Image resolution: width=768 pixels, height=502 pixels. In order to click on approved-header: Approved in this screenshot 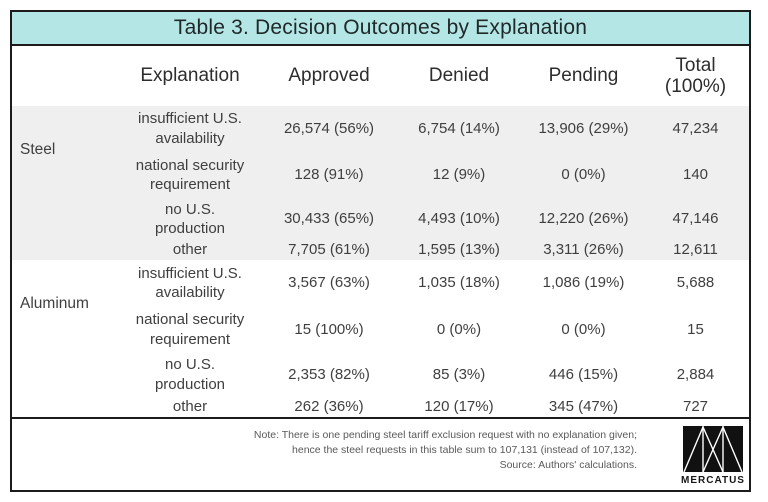, I will do `click(329, 76)`.